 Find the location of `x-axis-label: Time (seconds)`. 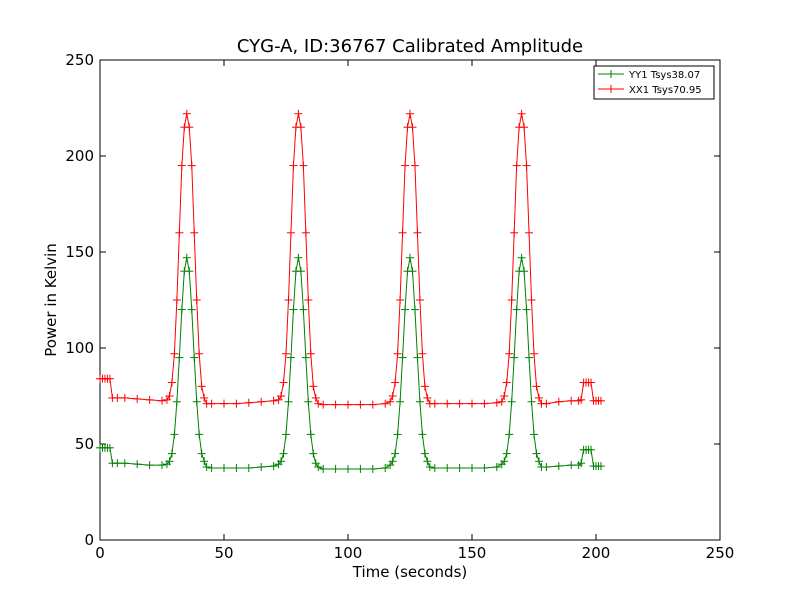

x-axis-label: Time (seconds) is located at coordinates (410, 572).